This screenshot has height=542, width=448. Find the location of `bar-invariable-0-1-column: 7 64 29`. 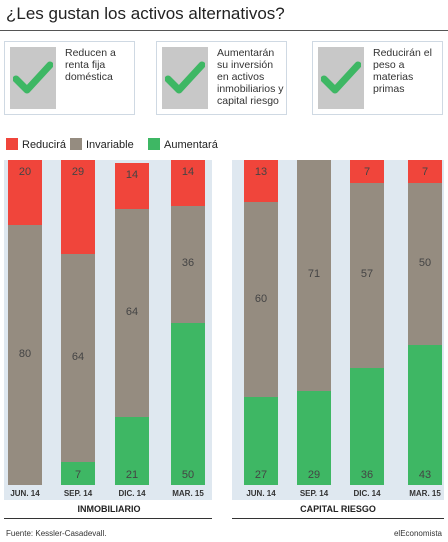

bar-invariable-0-1-column: 7 64 29 is located at coordinates (78, 322).